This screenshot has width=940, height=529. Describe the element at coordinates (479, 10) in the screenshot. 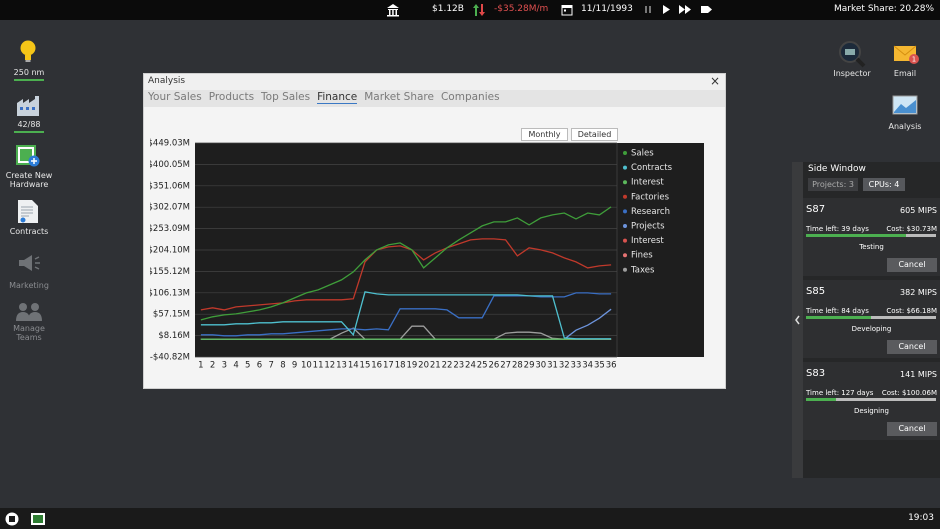

I see `cashflow-icon` at that location.